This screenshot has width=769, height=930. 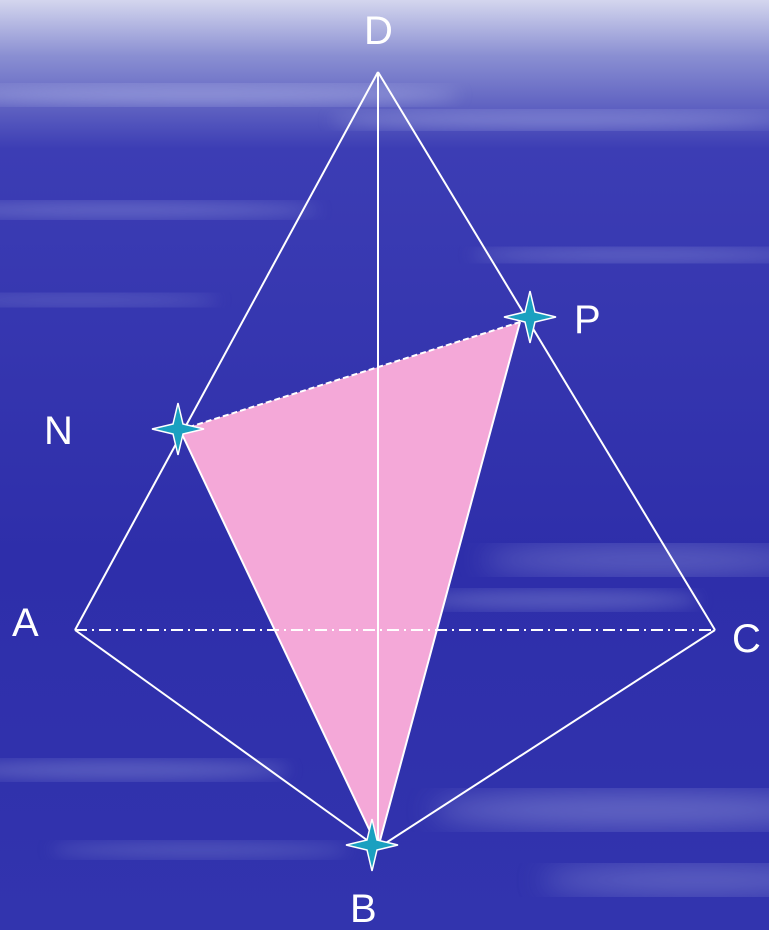 I want to click on edge-pb, so click(x=449, y=585).